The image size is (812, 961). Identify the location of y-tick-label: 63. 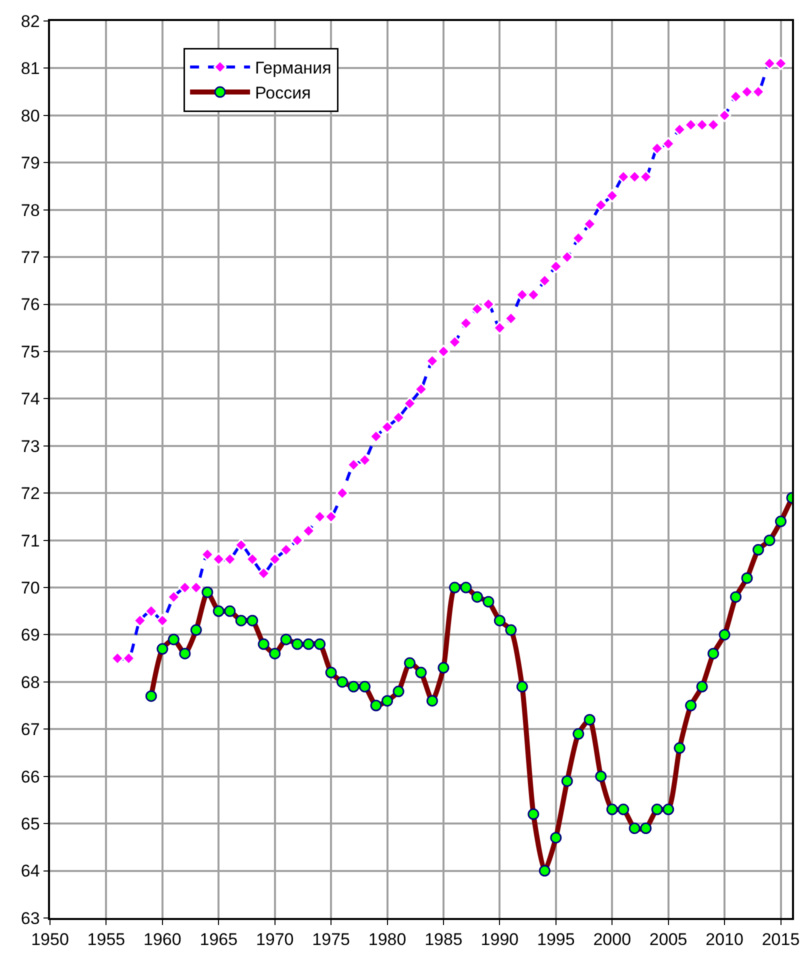
(30, 918).